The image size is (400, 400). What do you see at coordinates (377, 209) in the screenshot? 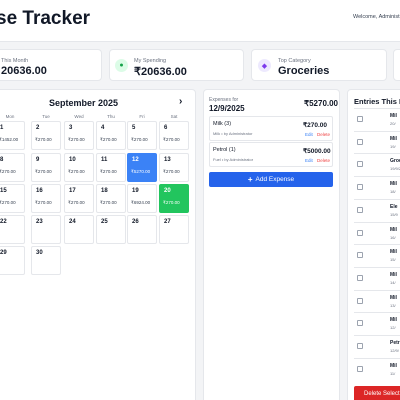
I see `entry-row: Ele 15/9` at bounding box center [377, 209].